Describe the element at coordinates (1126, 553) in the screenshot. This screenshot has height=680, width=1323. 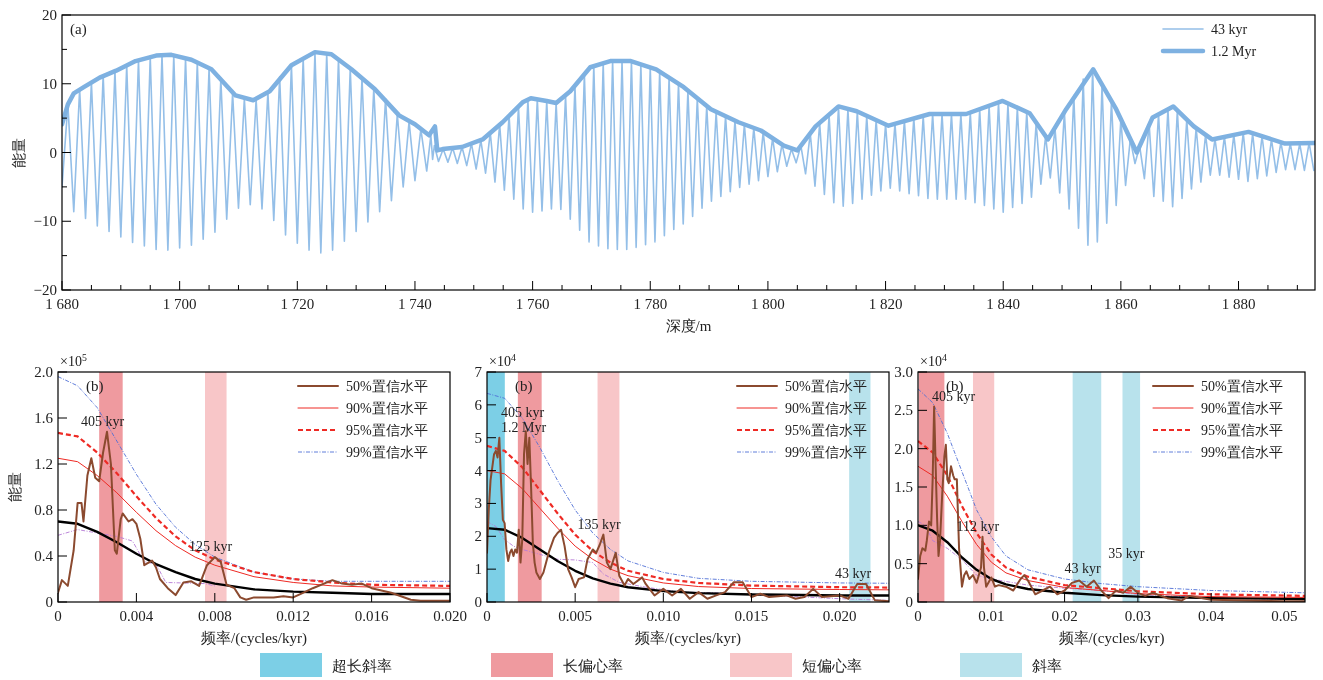
I see `annotation: 35 kyr` at that location.